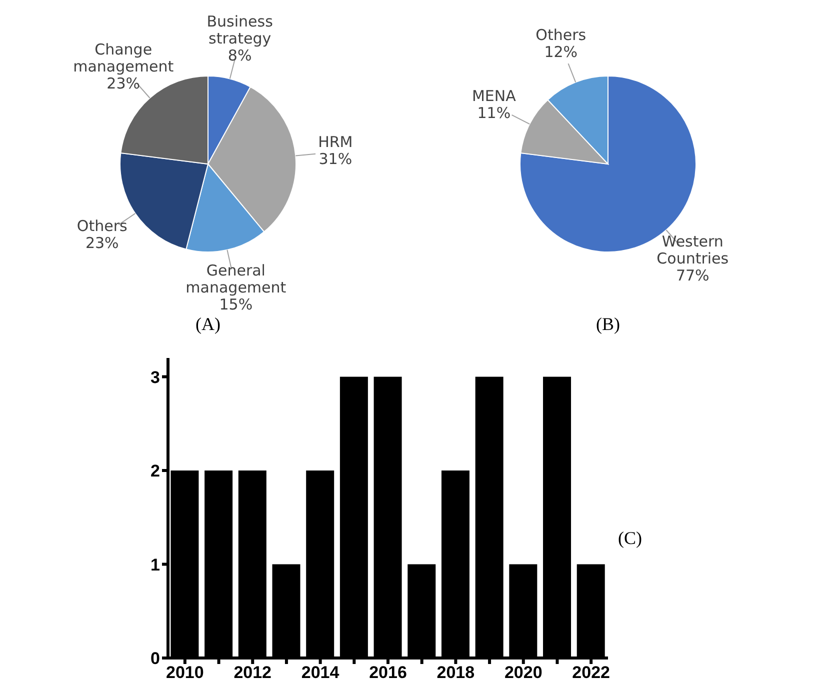 The width and height of the screenshot is (819, 695). What do you see at coordinates (253, 672) in the screenshot?
I see `x-tick-label: 2012` at bounding box center [253, 672].